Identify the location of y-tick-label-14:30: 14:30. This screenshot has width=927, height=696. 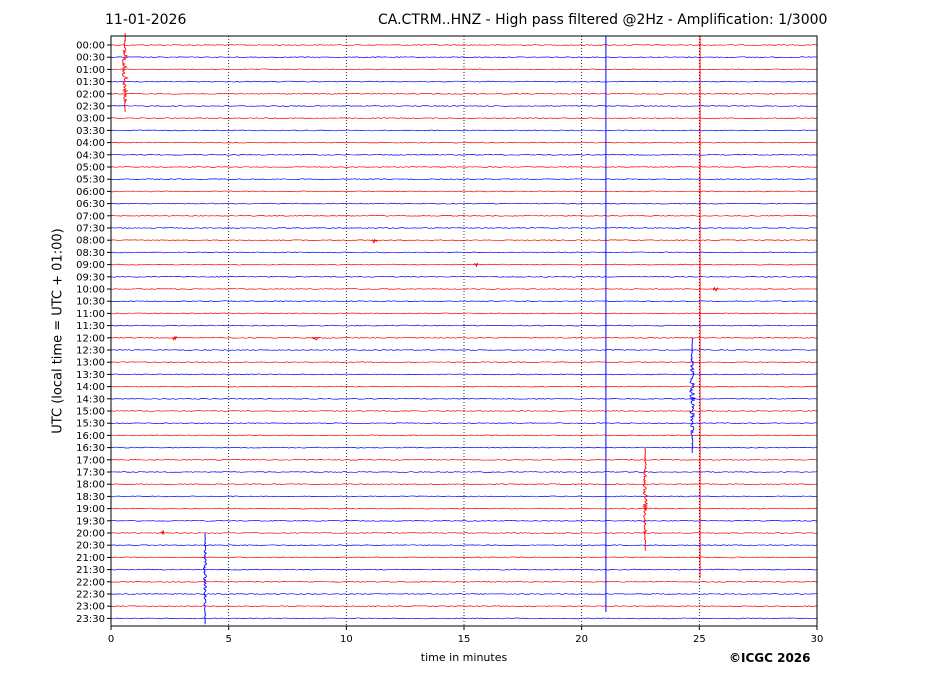
(90, 399).